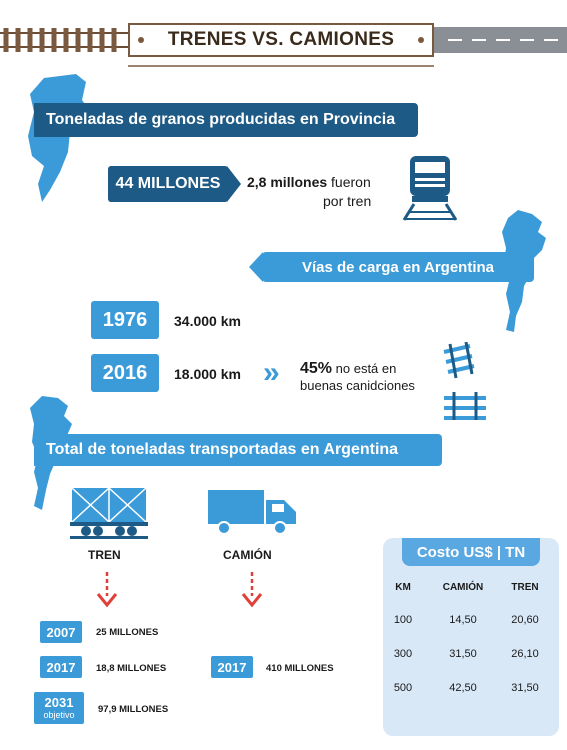 This screenshot has height=750, width=567. Describe the element at coordinates (347, 201) in the screenshot. I see `grain-by-train-text-2: por tren` at that location.